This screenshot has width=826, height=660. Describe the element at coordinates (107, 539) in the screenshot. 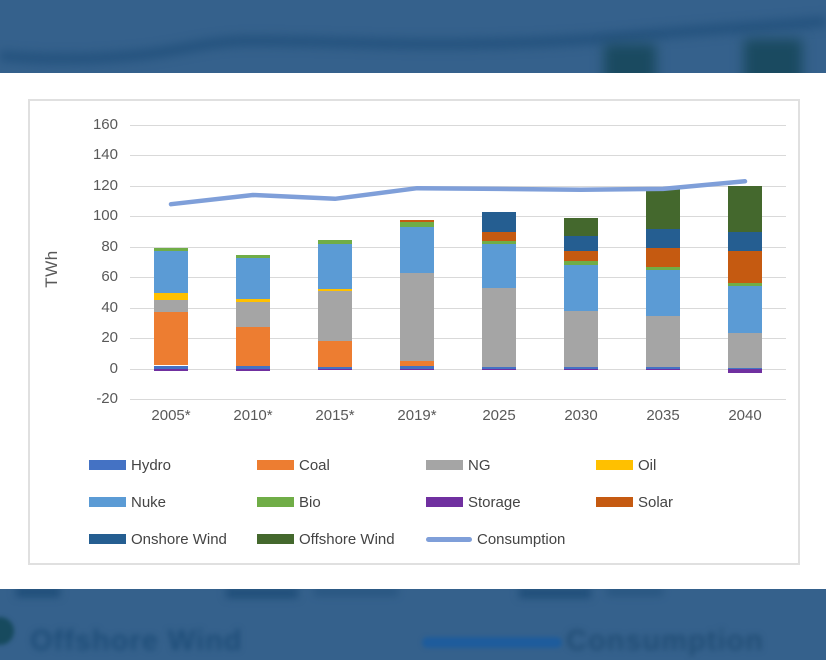

I see `onshore-wind-swatch` at that location.